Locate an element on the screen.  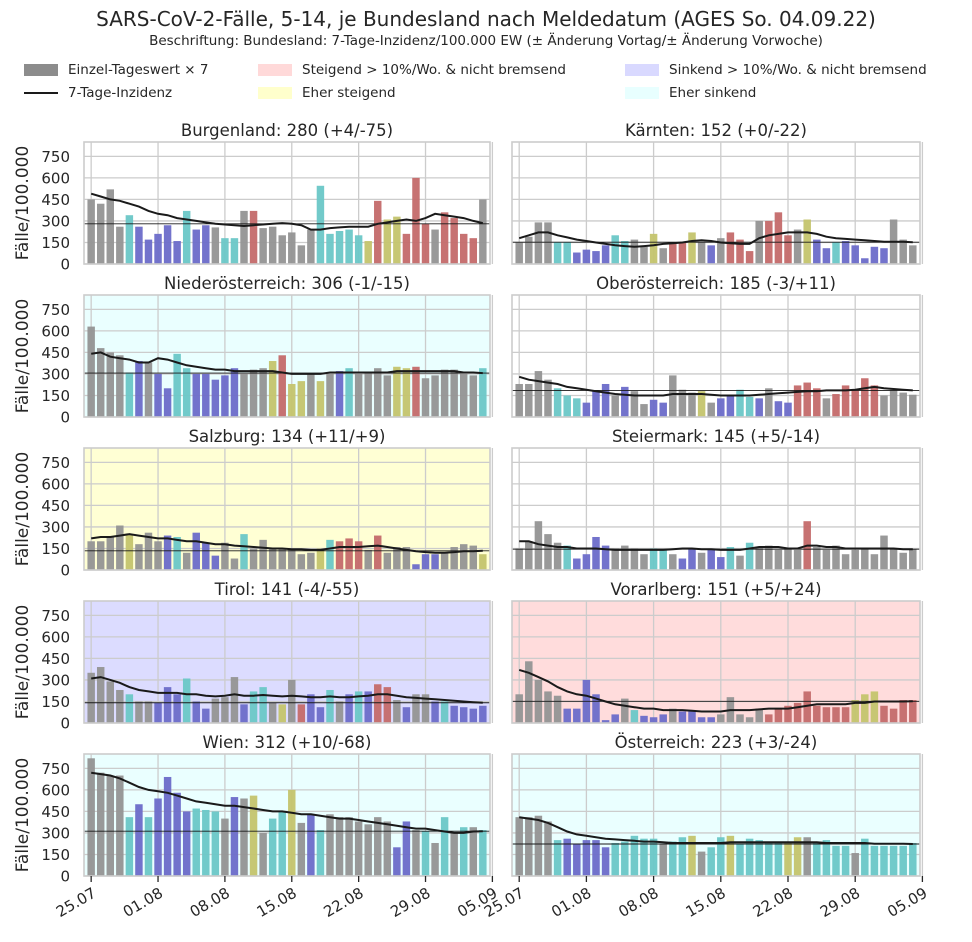
y-tick-label: 450 is located at coordinates (55, 353).